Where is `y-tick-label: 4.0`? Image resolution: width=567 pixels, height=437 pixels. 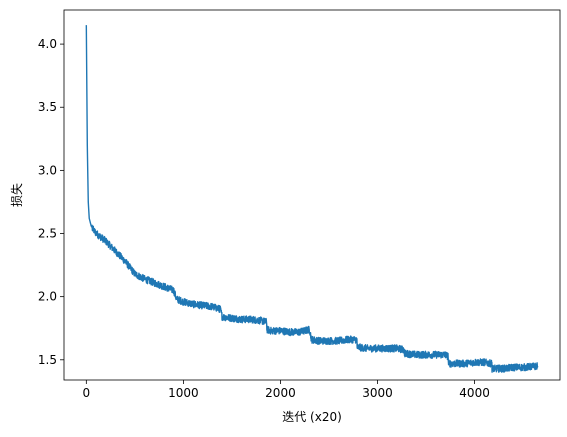 y-tick-label: 4.0 is located at coordinates (47, 44).